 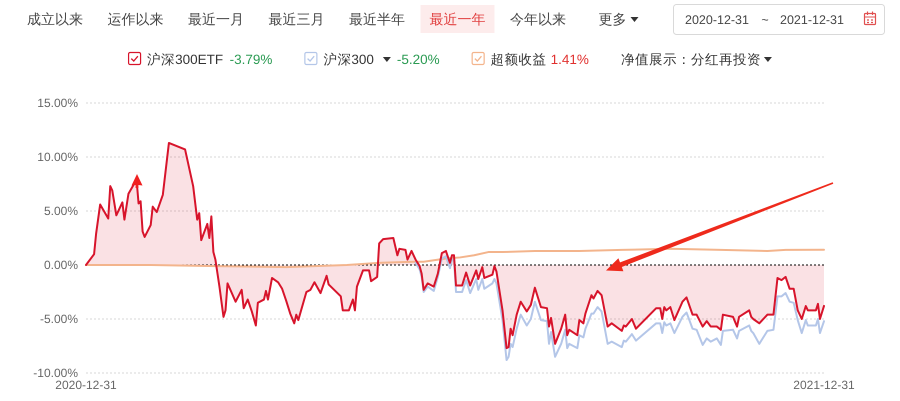 What do you see at coordinates (612, 19) in the screenshot?
I see `text: 更多` at bounding box center [612, 19].